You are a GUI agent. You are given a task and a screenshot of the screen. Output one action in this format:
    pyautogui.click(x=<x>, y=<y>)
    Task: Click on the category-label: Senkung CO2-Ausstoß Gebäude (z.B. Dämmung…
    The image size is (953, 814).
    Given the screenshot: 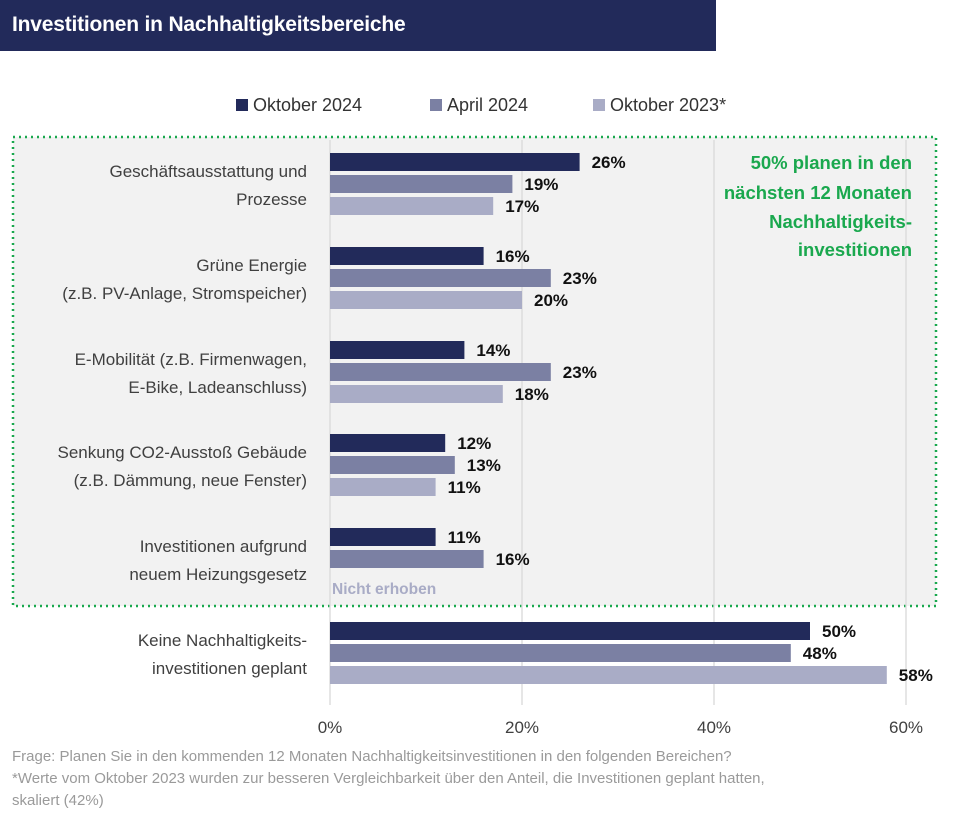 What is the action you would take?
    pyautogui.click(x=182, y=466)
    